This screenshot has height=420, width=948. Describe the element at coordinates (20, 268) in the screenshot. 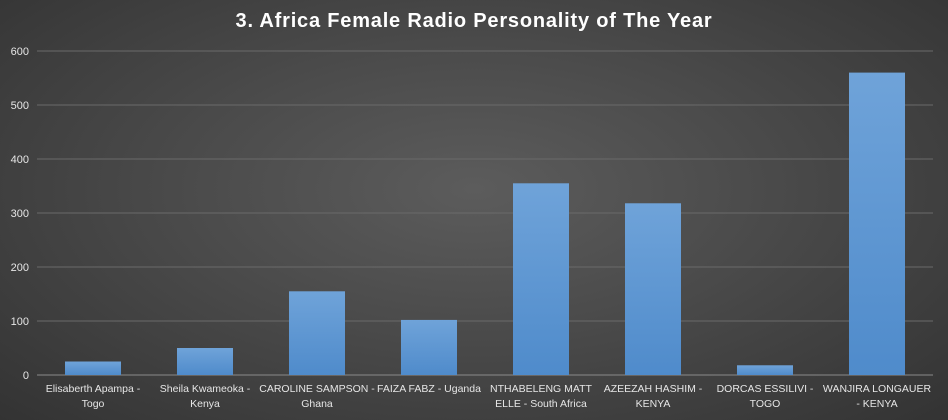

I see `y-tick-label: 200` at that location.